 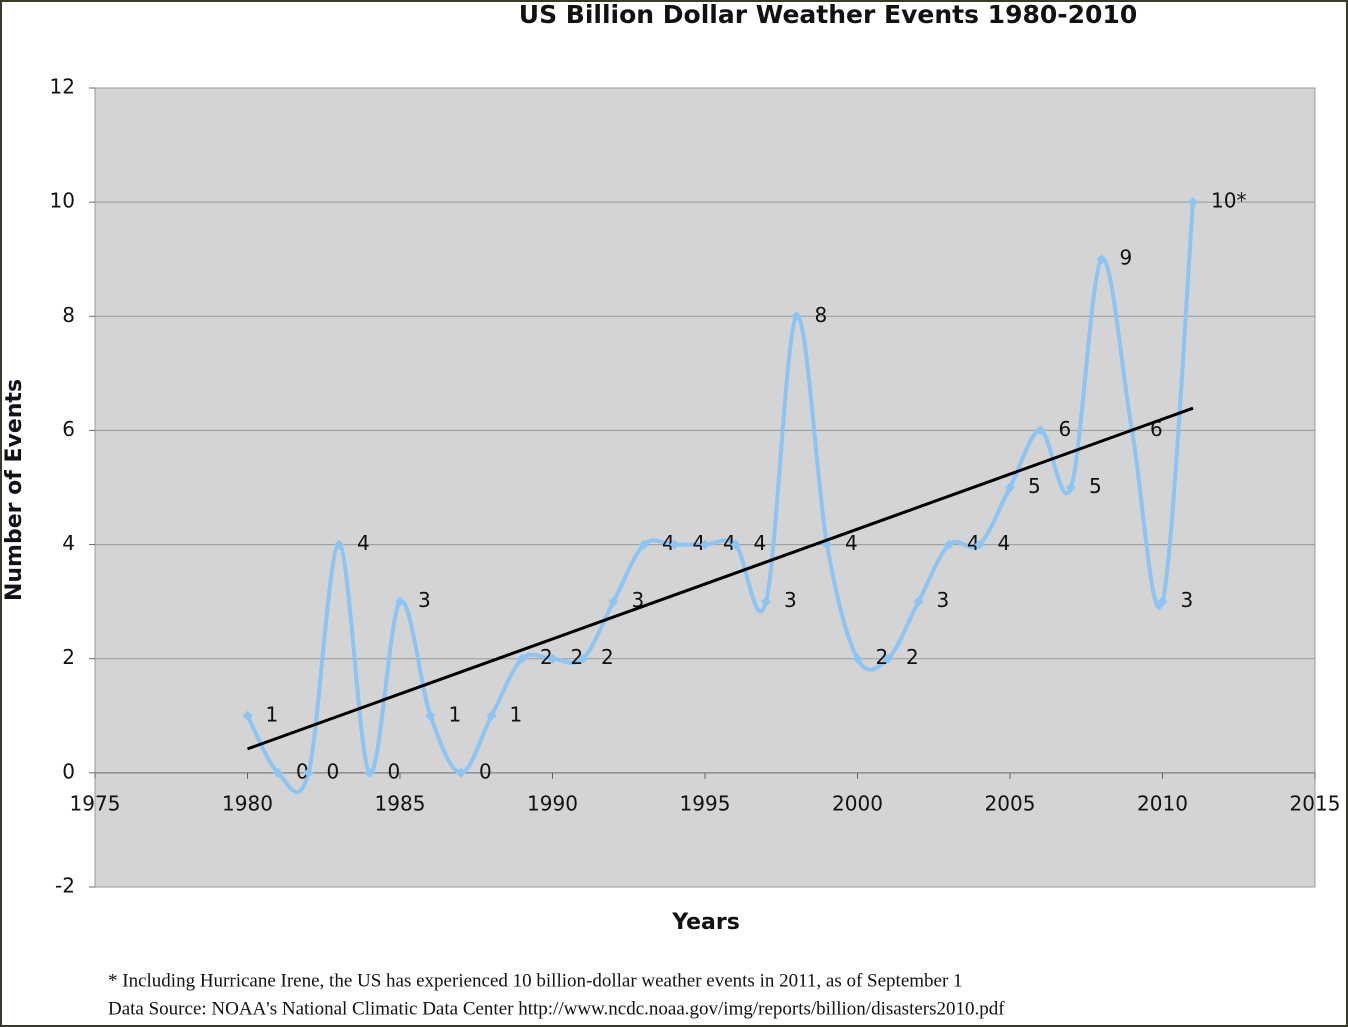 What do you see at coordinates (821, 315) in the screenshot?
I see `data-label: 8` at bounding box center [821, 315].